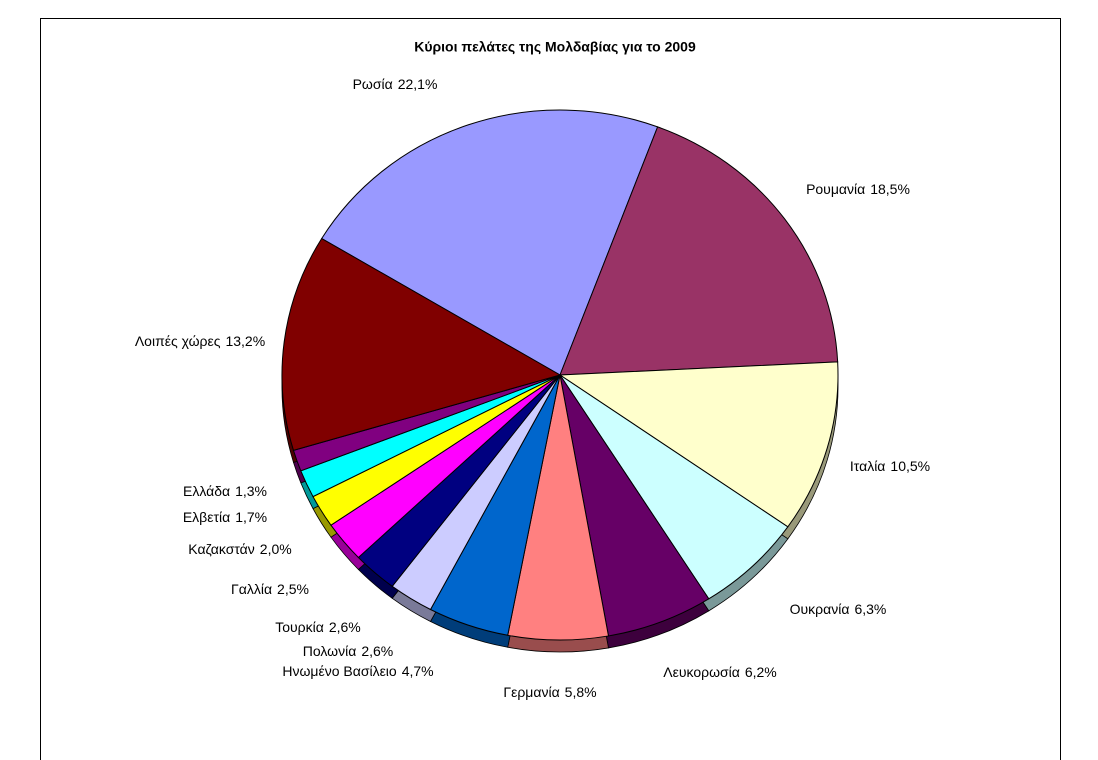  I want to click on slice-label: Καζακστάν 2,0%, so click(239, 549).